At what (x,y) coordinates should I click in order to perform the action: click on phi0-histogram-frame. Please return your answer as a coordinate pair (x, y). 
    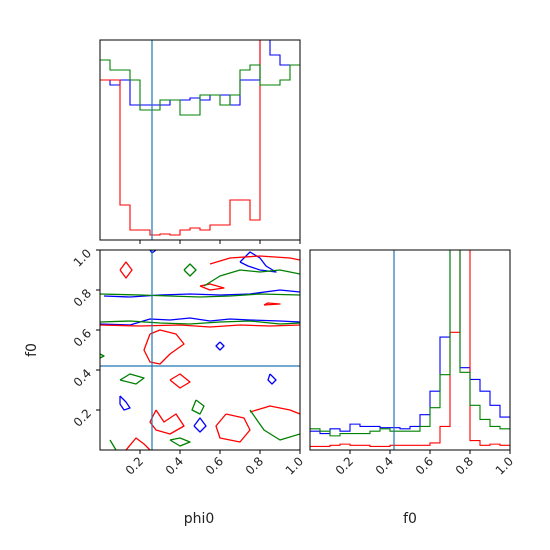
    Looking at the image, I should click on (200, 140).